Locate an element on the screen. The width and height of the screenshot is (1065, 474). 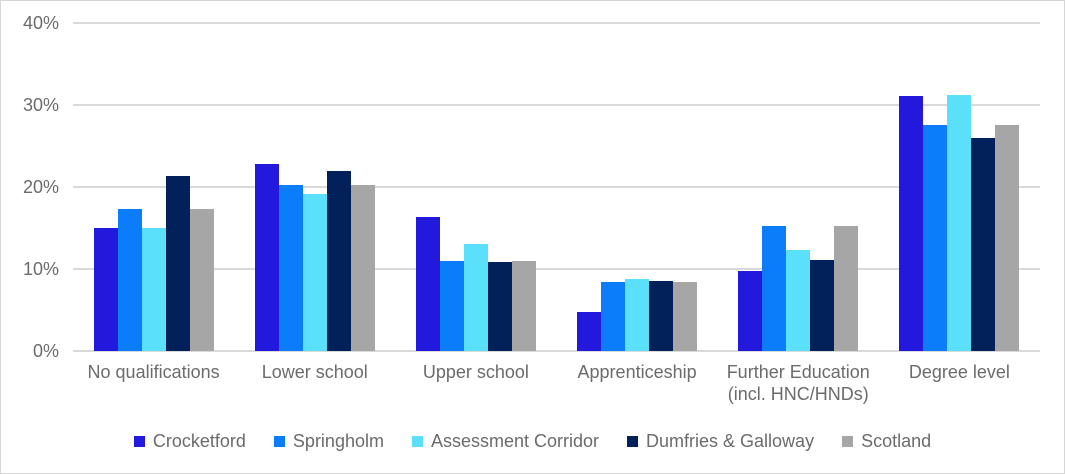
legend-item-dumfries-galloway: Dumfries & Galloway is located at coordinates (720, 441).